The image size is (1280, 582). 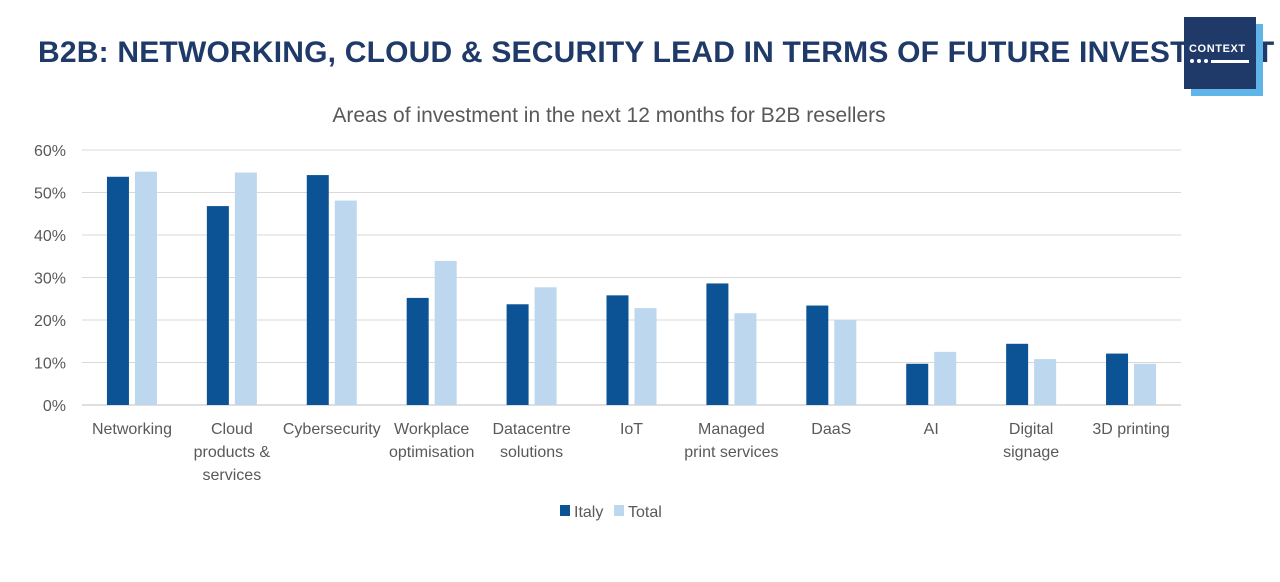 What do you see at coordinates (588, 512) in the screenshot?
I see `legend-label-italy: Italy` at bounding box center [588, 512].